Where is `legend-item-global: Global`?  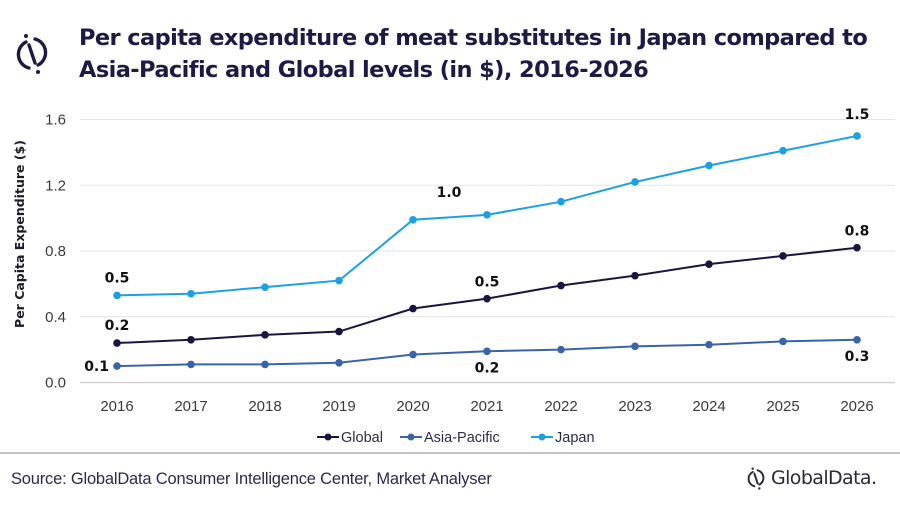 legend-item-global: Global is located at coordinates (350, 438).